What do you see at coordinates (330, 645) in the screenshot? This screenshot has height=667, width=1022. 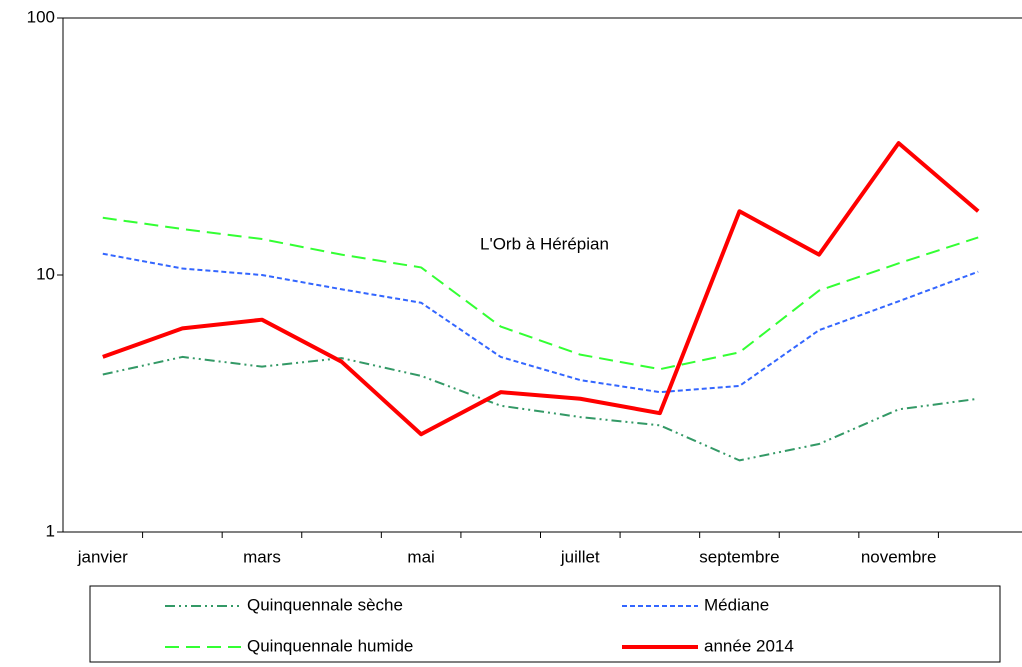 I see `legend-label: Quinquennale humide` at bounding box center [330, 645].